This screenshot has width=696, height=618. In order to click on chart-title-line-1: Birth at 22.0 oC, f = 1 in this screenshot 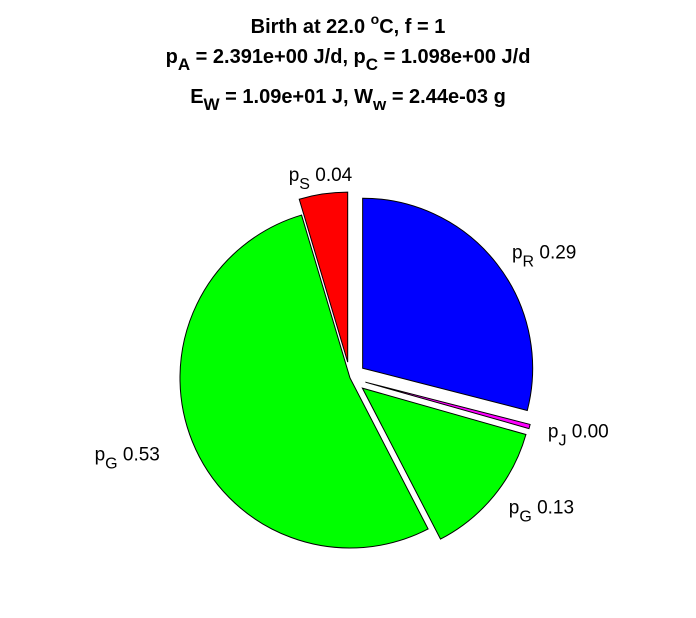, I will do `click(348, 24)`.